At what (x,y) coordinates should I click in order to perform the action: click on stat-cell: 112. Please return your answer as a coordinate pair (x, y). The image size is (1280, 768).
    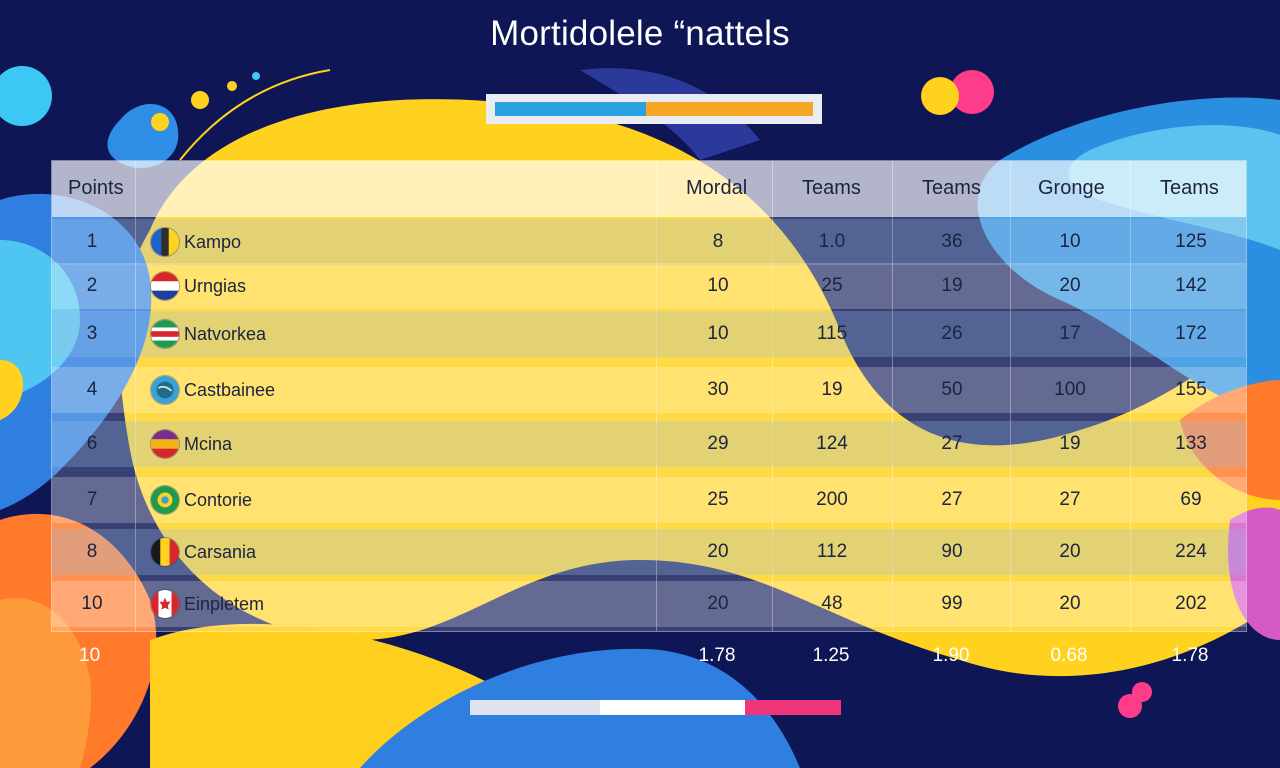
    Looking at the image, I should click on (832, 551).